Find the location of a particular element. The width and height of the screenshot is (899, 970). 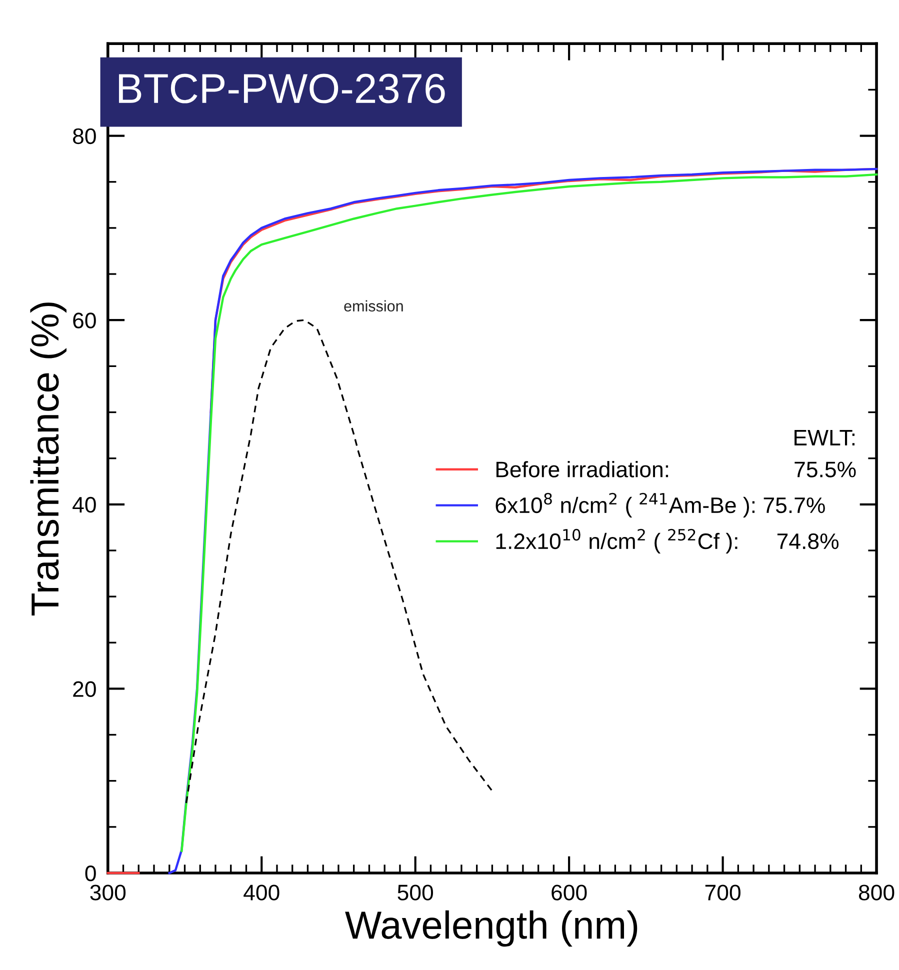

x-axis-title: Wavelength (nm) is located at coordinates (491, 928).